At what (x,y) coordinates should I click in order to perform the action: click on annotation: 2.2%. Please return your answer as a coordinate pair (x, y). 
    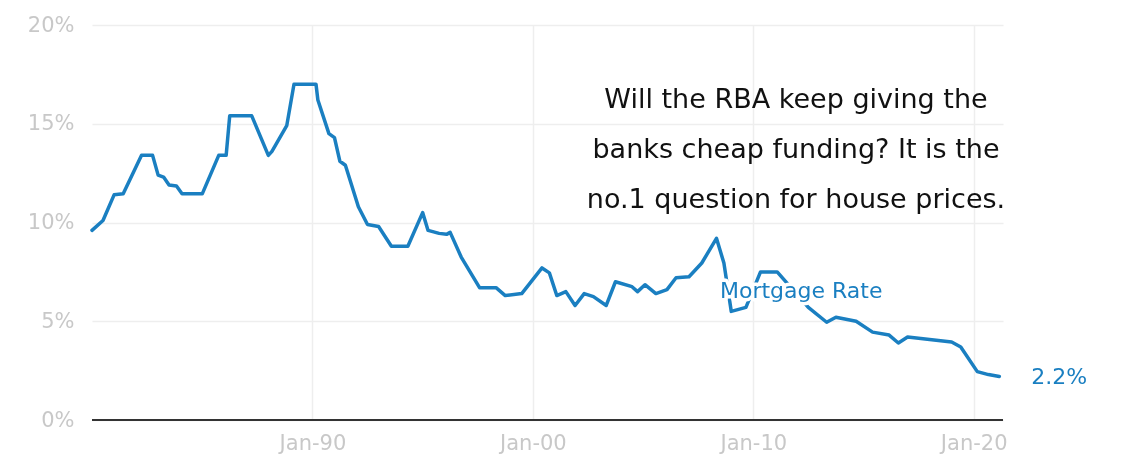
    Looking at the image, I should click on (1059, 376).